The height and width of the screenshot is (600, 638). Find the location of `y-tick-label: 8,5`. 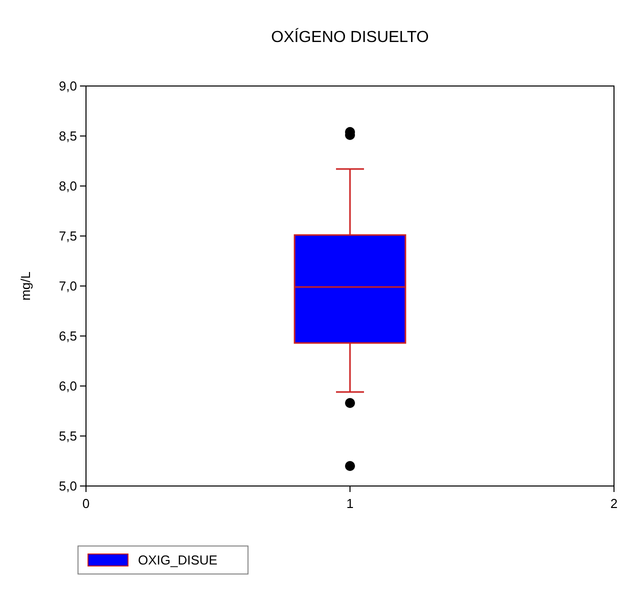

y-tick-label: 8,5 is located at coordinates (67, 136).